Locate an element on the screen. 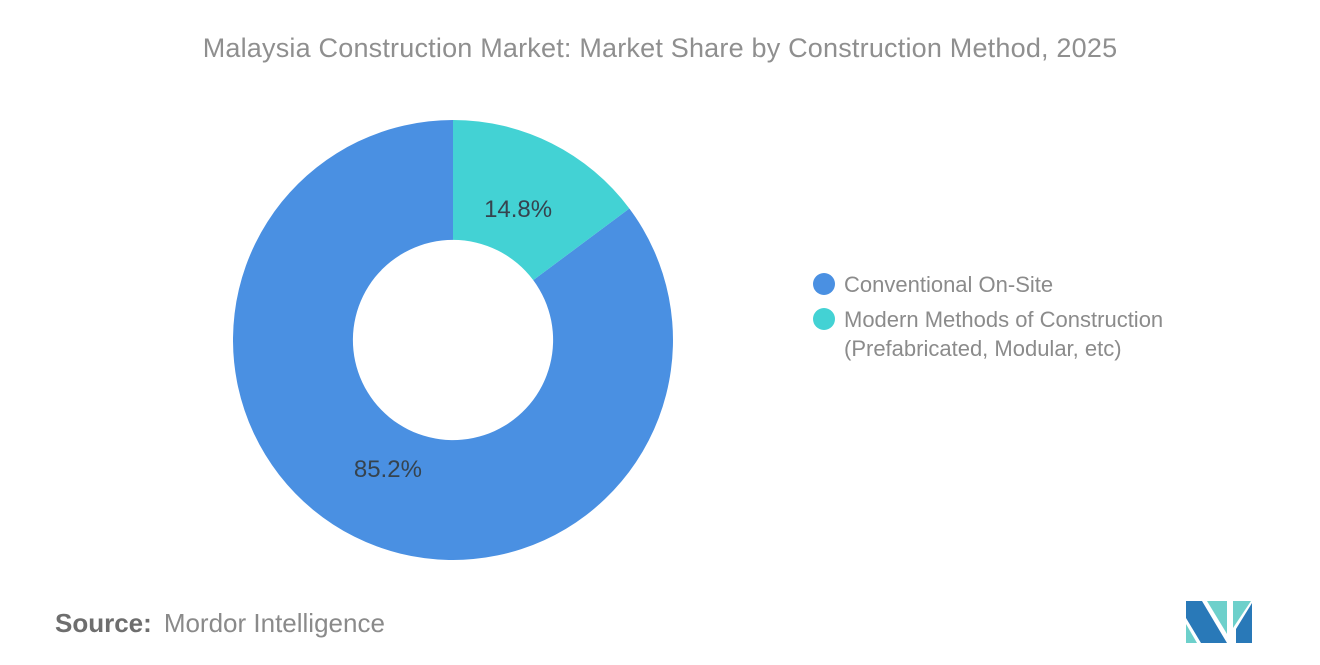  mordor-intelligence-logo-icon is located at coordinates (1219, 622).